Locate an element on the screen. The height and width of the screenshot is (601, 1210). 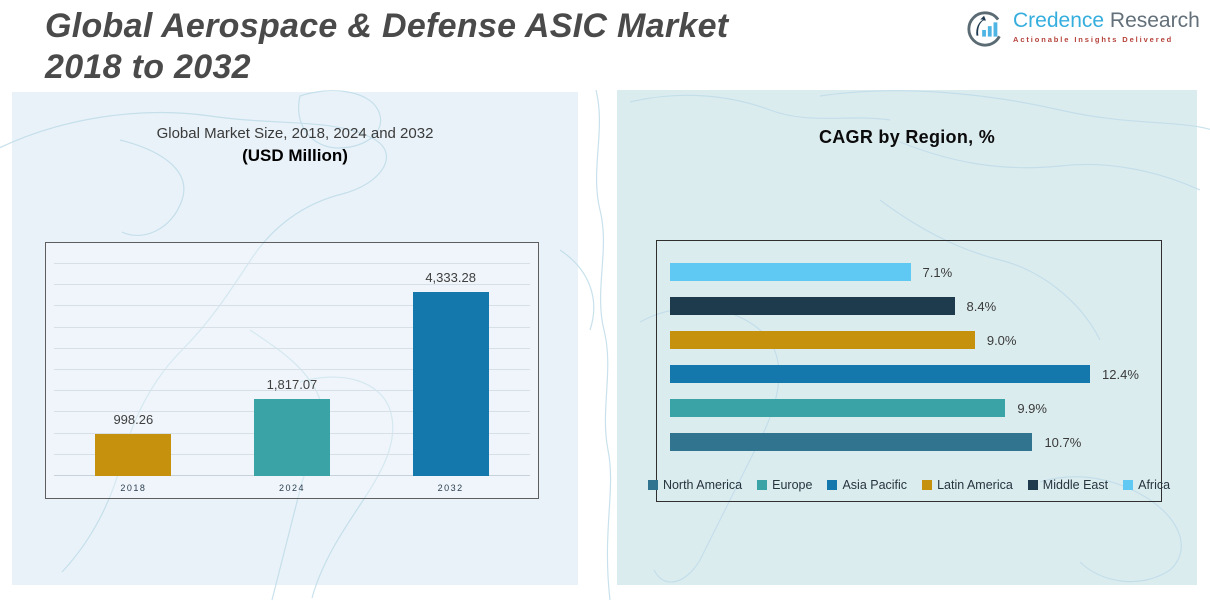
legend-item-asia-pacific: Asia Pacific is located at coordinates (867, 485).